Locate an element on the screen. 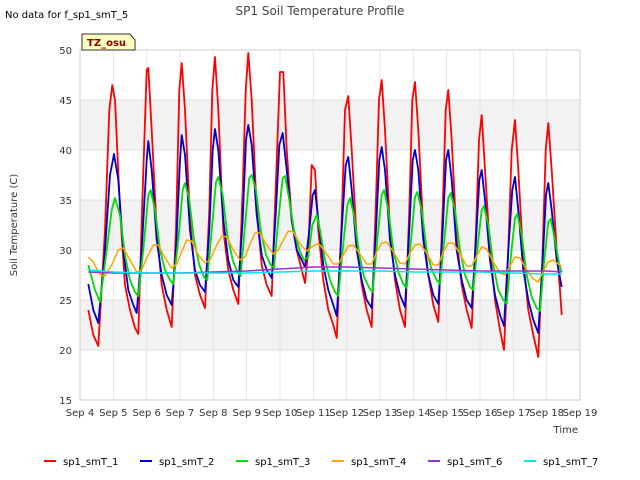 This screenshot has height=480, width=640. y-tick-label: 40 is located at coordinates (65, 151).